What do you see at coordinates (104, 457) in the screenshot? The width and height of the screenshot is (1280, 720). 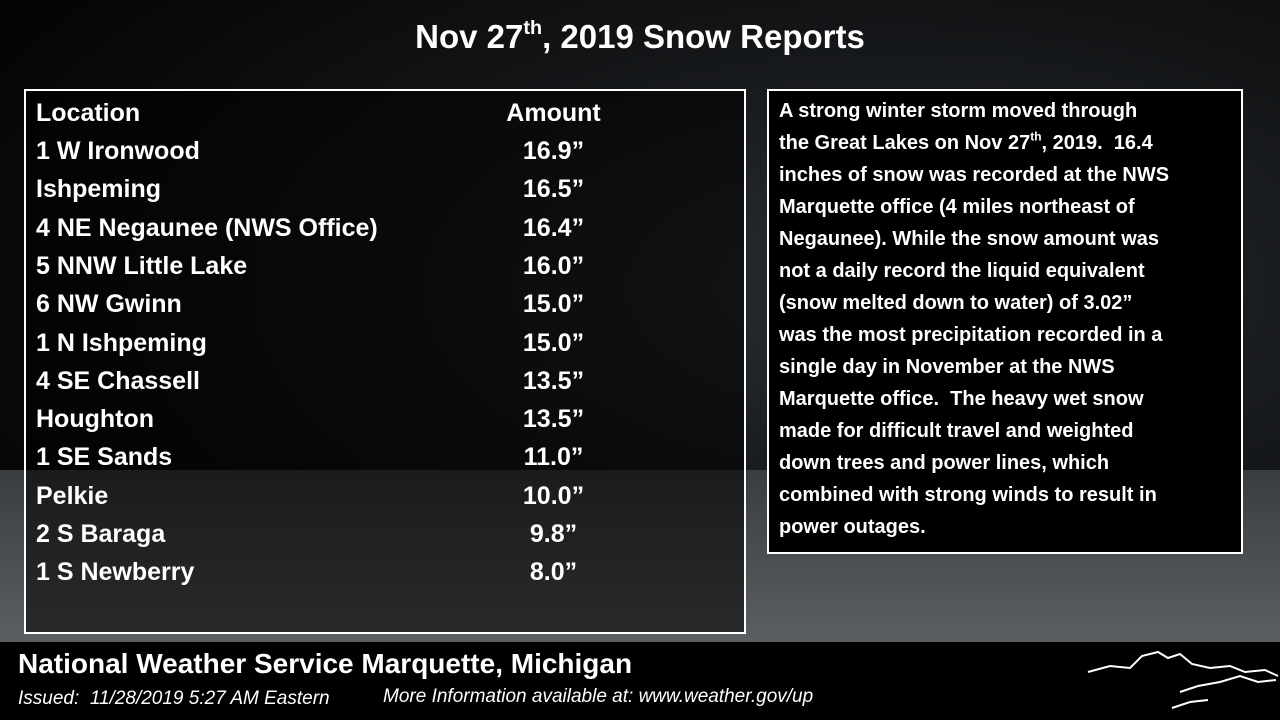 I see `location: 1 SE Sands` at bounding box center [104, 457].